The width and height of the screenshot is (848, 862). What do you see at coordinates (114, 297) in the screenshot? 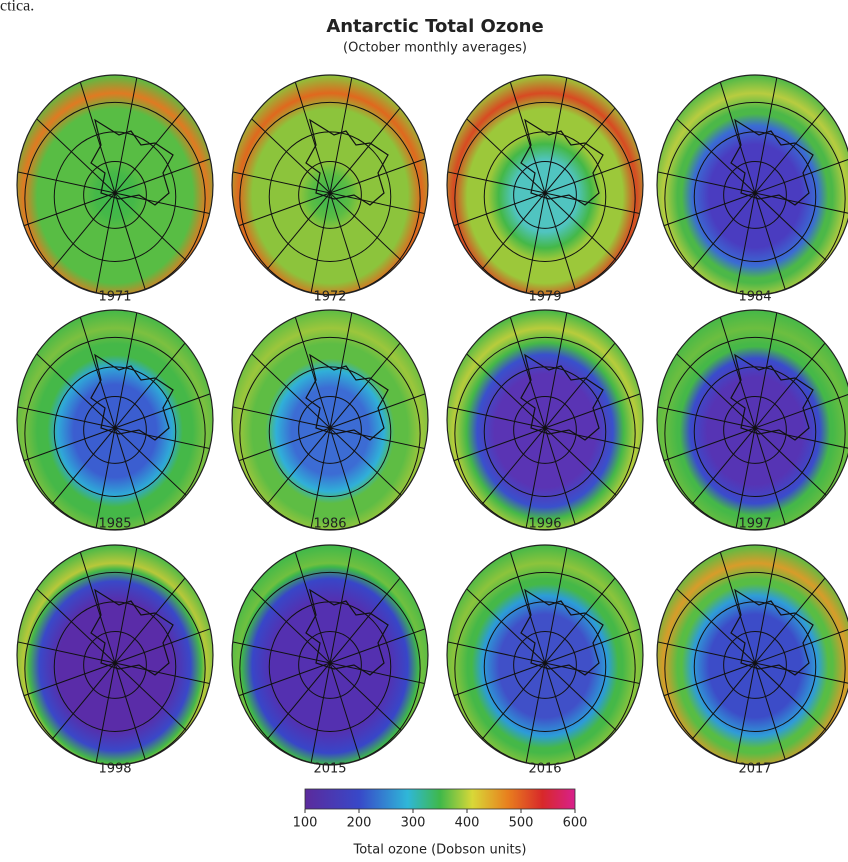
I see `map-year: 1971` at bounding box center [114, 297].